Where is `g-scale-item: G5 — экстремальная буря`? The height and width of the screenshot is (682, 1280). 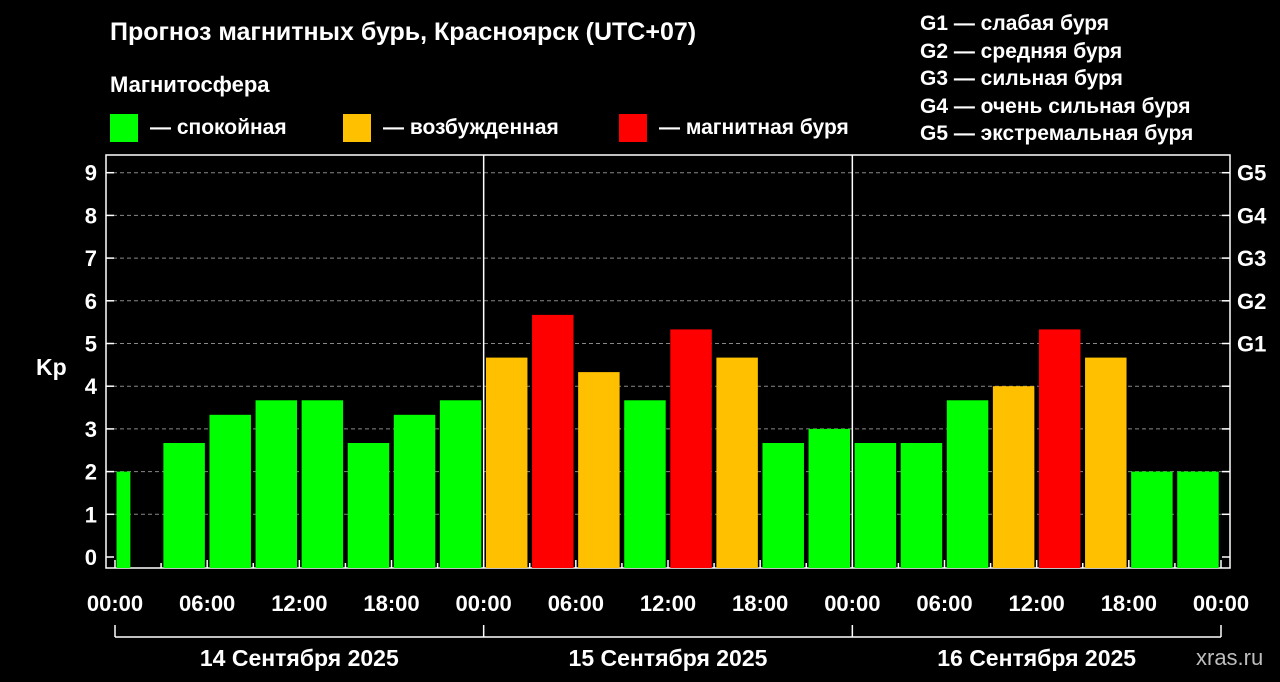 g-scale-item: G5 — экстремальная буря is located at coordinates (1057, 133).